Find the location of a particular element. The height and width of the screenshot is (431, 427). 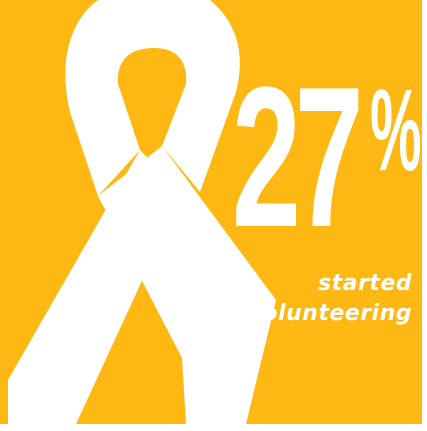

caption-line-2: volunteering is located at coordinates (329, 313).